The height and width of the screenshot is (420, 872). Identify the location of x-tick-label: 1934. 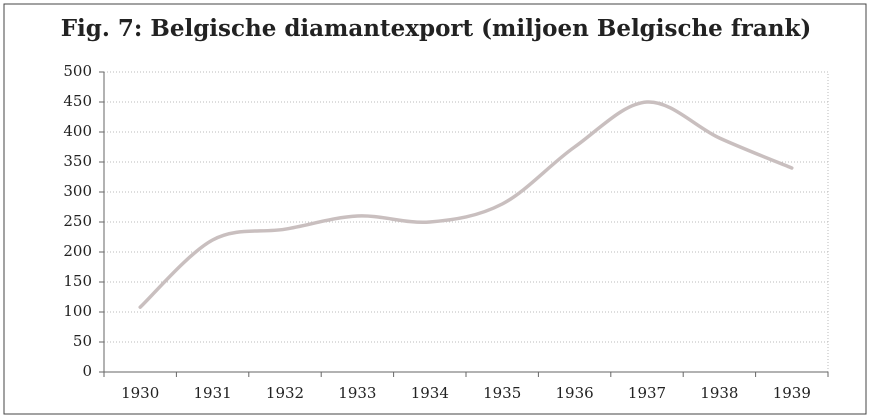
(430, 393).